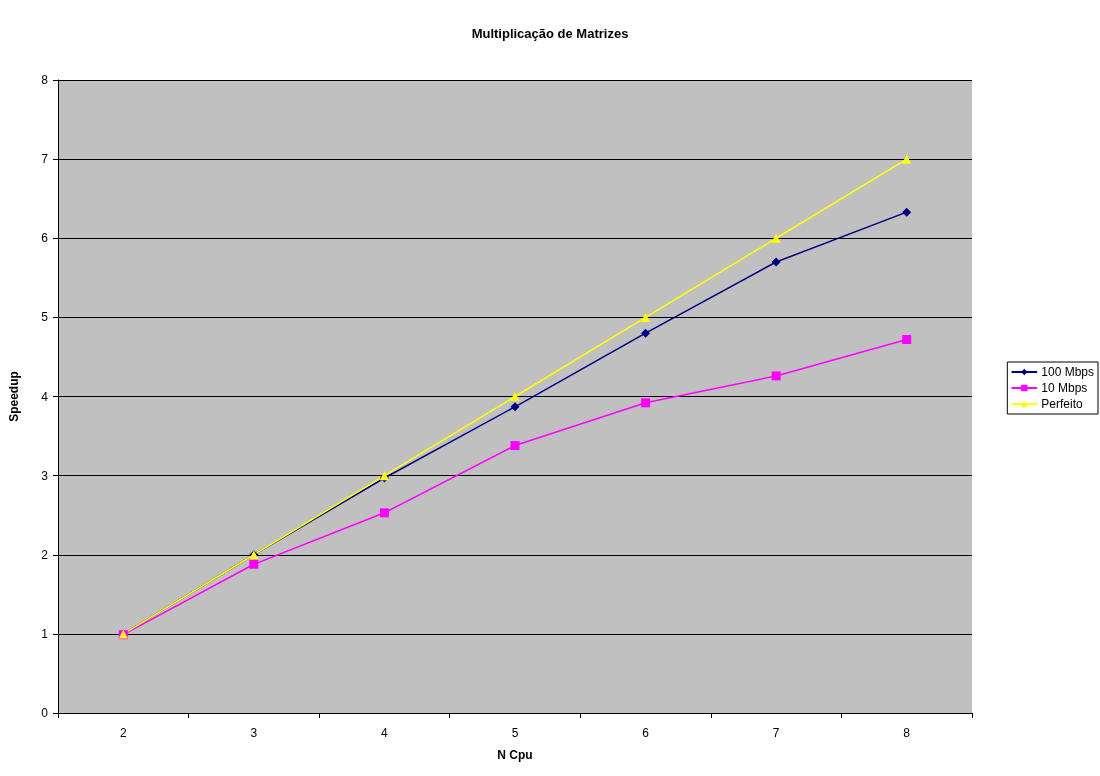 The image size is (1100, 776). What do you see at coordinates (776, 733) in the screenshot?
I see `x-tick-label: 7` at bounding box center [776, 733].